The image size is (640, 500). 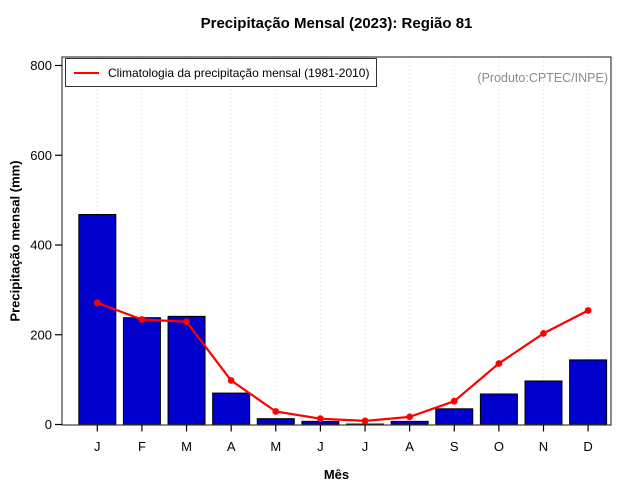 I want to click on x-tick-label: O, so click(x=499, y=446).